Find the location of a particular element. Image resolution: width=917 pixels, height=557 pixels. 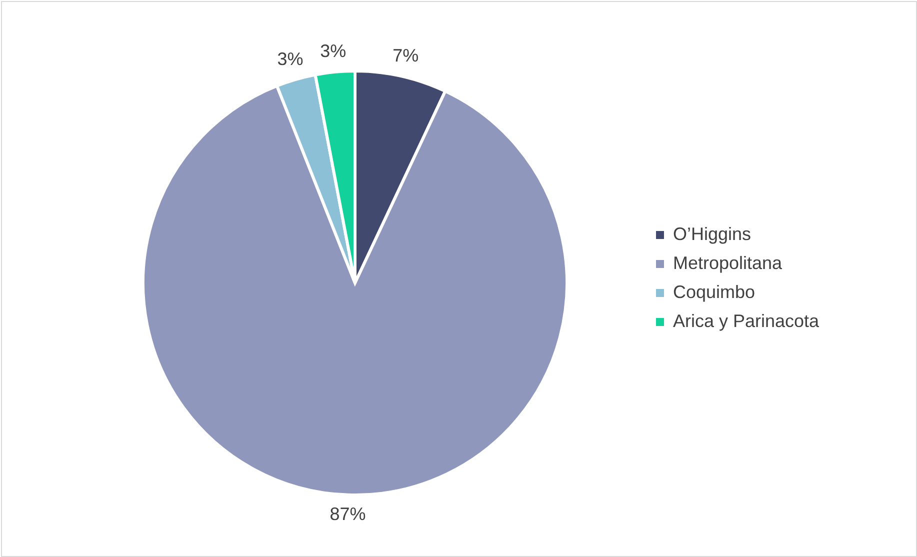

legend-label: Coquimbo is located at coordinates (714, 292).